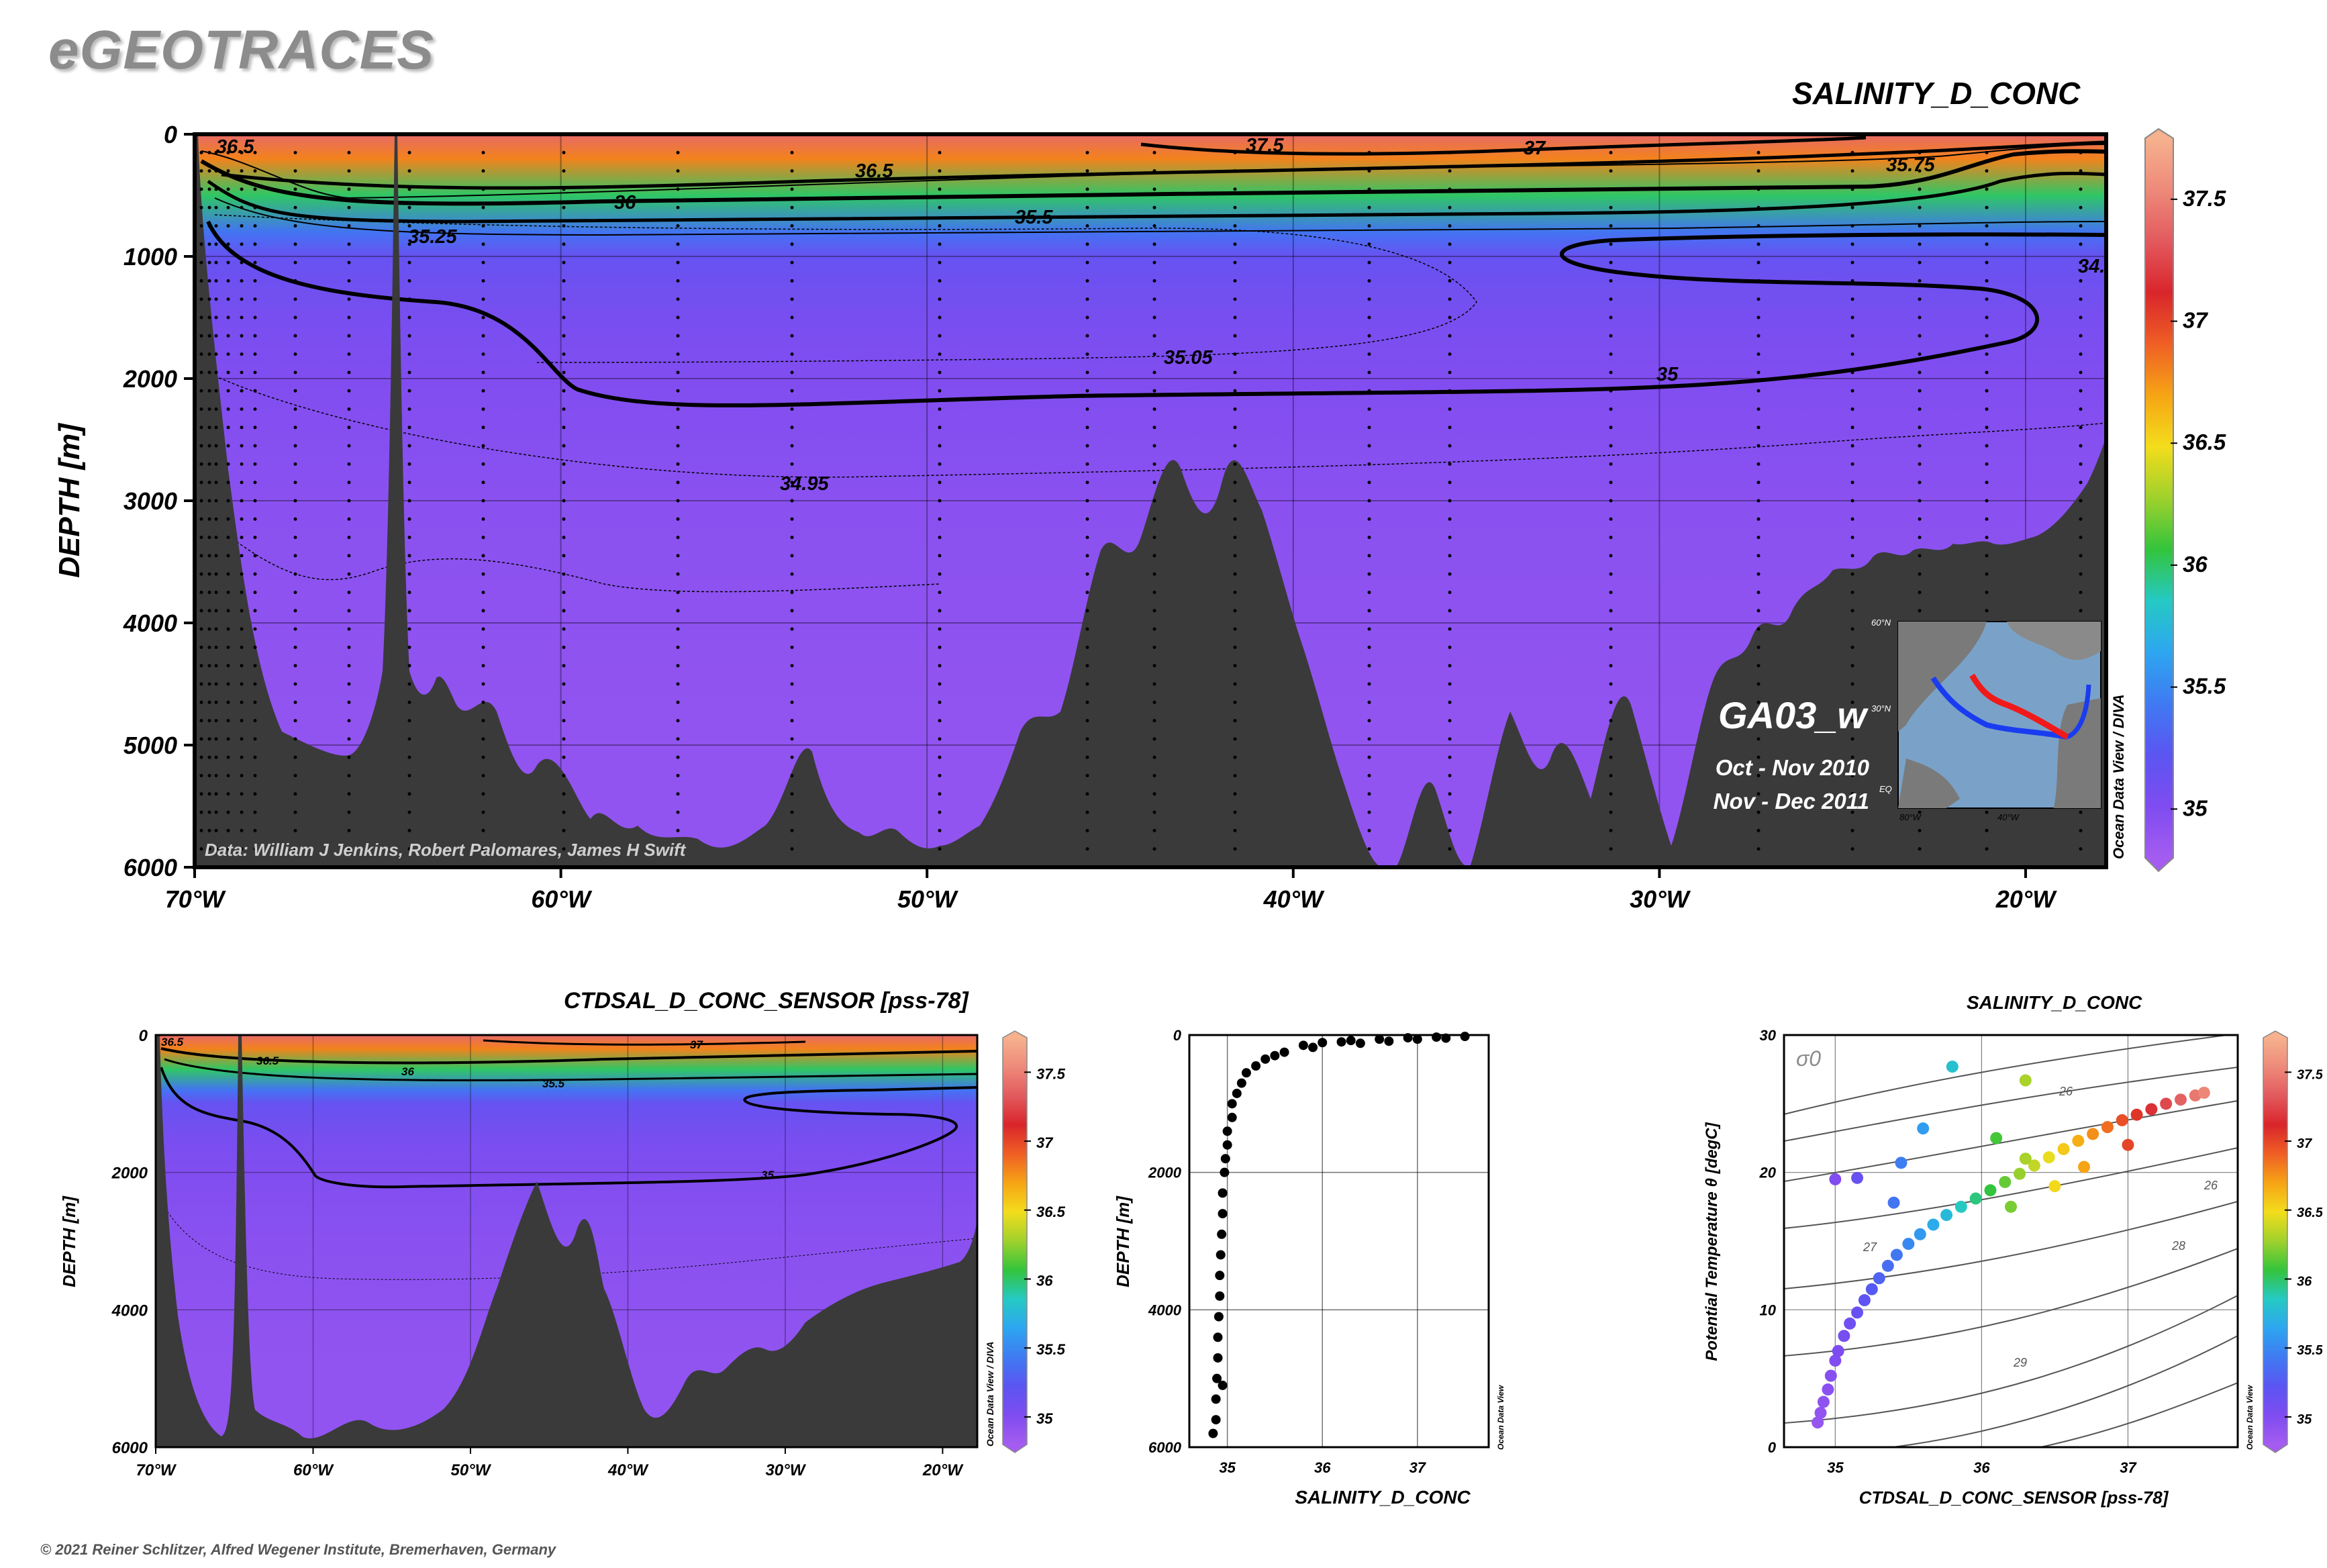 Image resolution: width=2327 pixels, height=1568 pixels. What do you see at coordinates (1910, 165) in the screenshot?
I see `contour-label: 35.75` at bounding box center [1910, 165].